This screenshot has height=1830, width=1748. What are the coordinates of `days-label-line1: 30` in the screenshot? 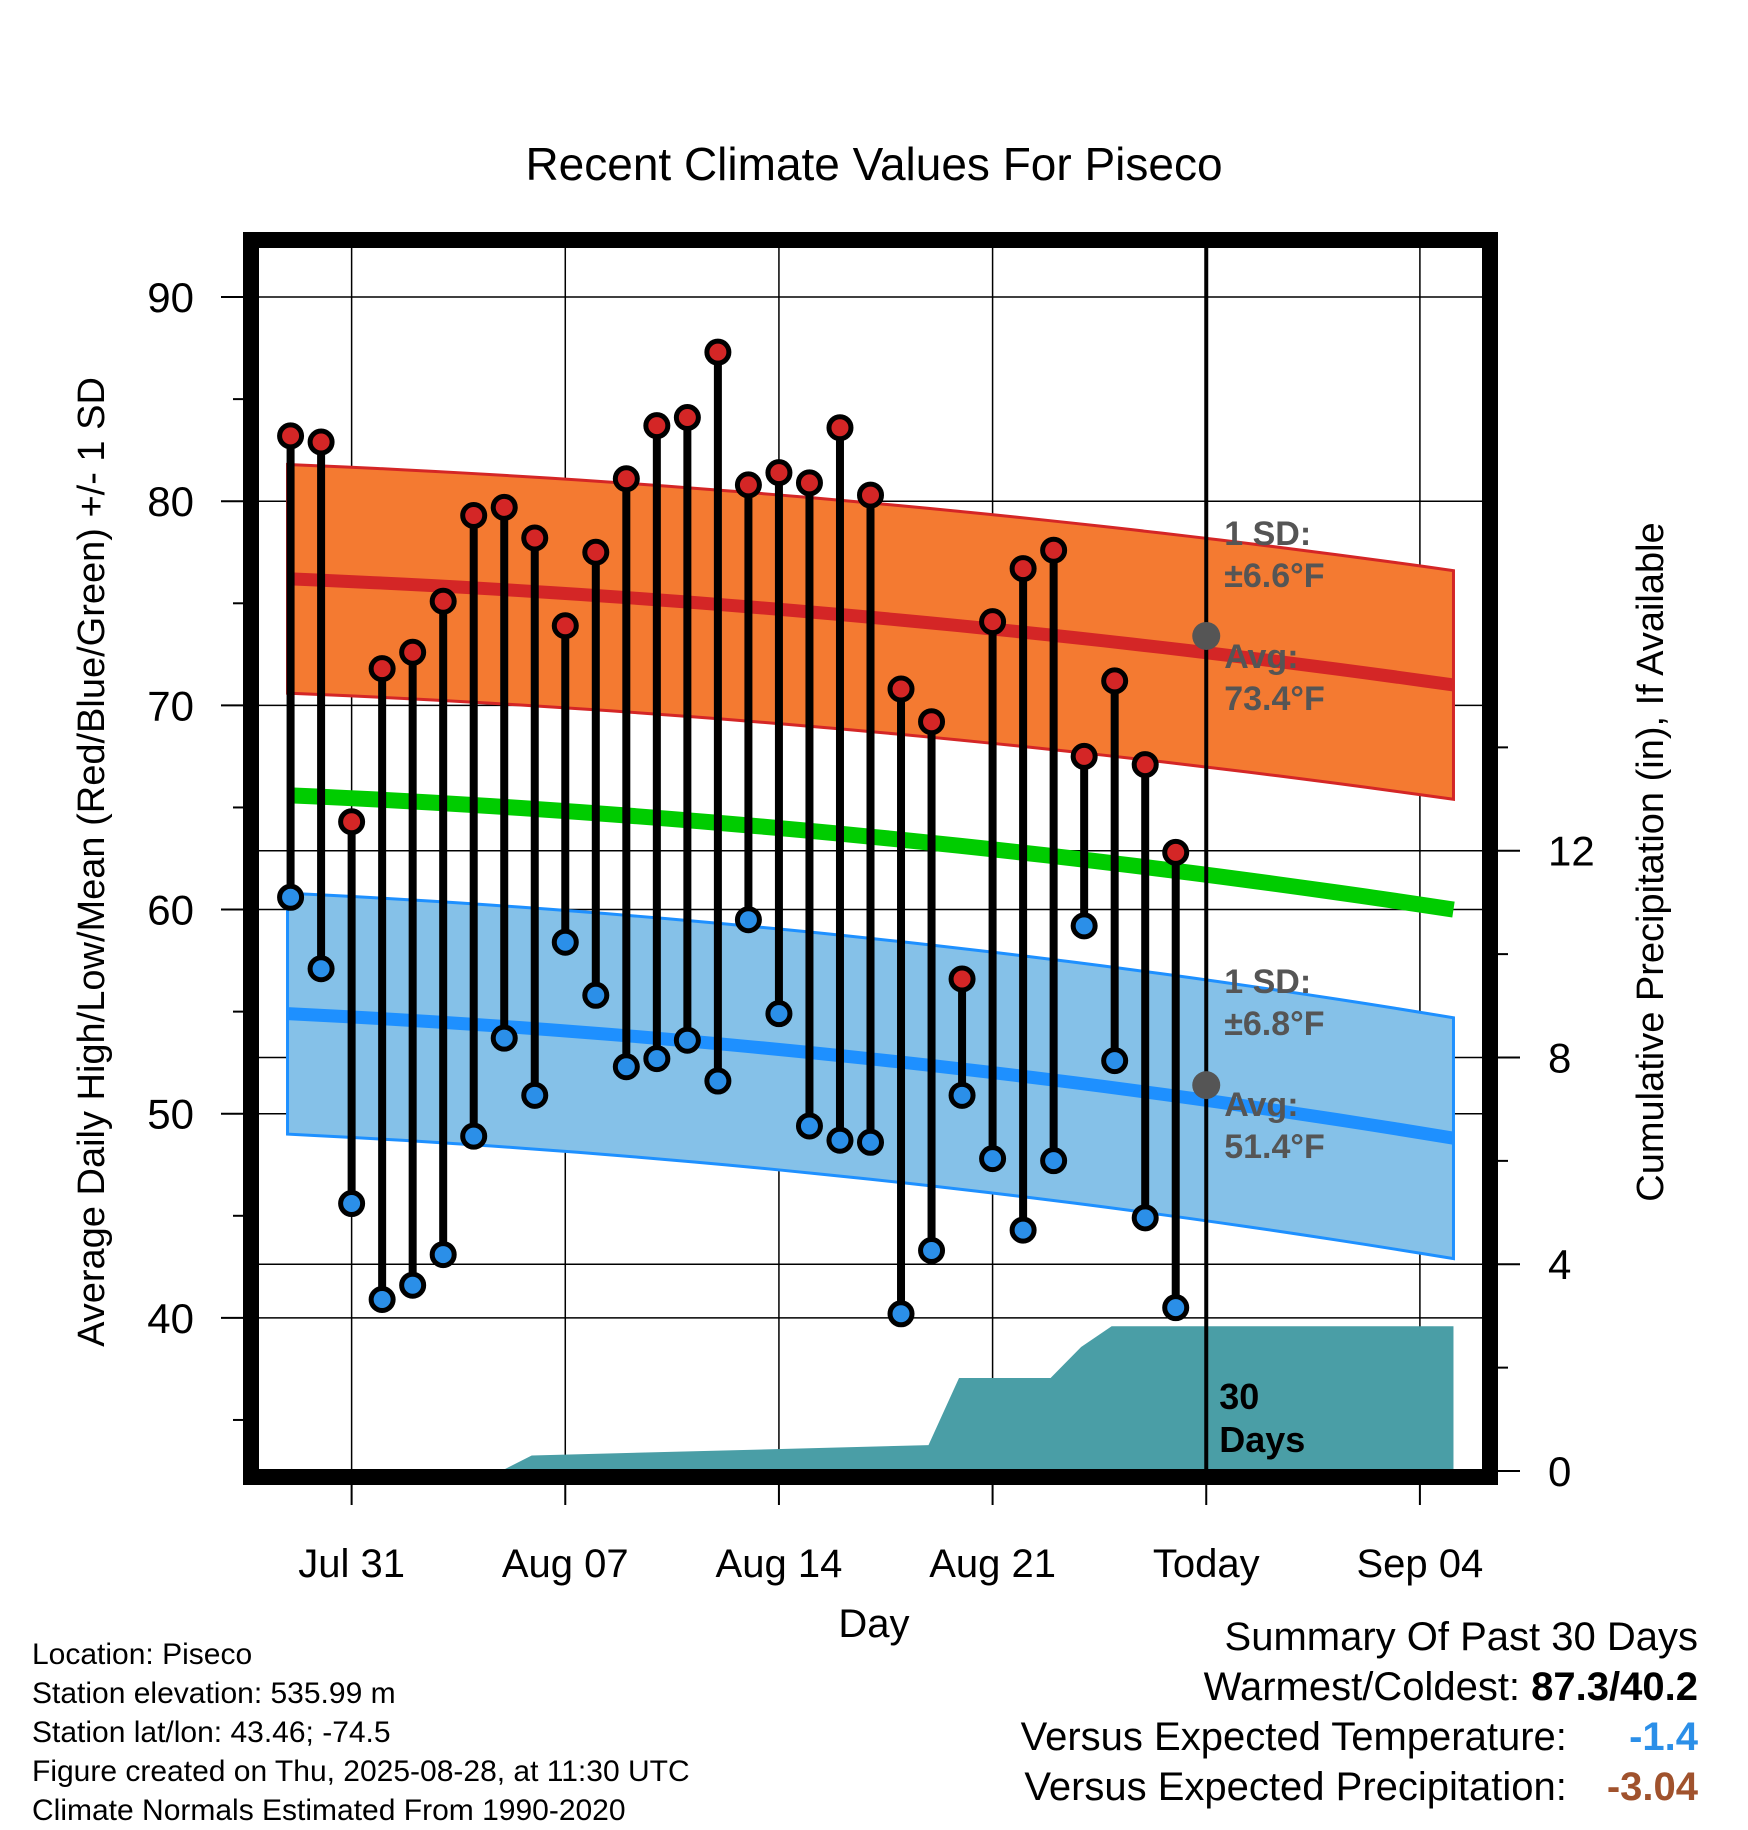 It's located at (1239, 1396).